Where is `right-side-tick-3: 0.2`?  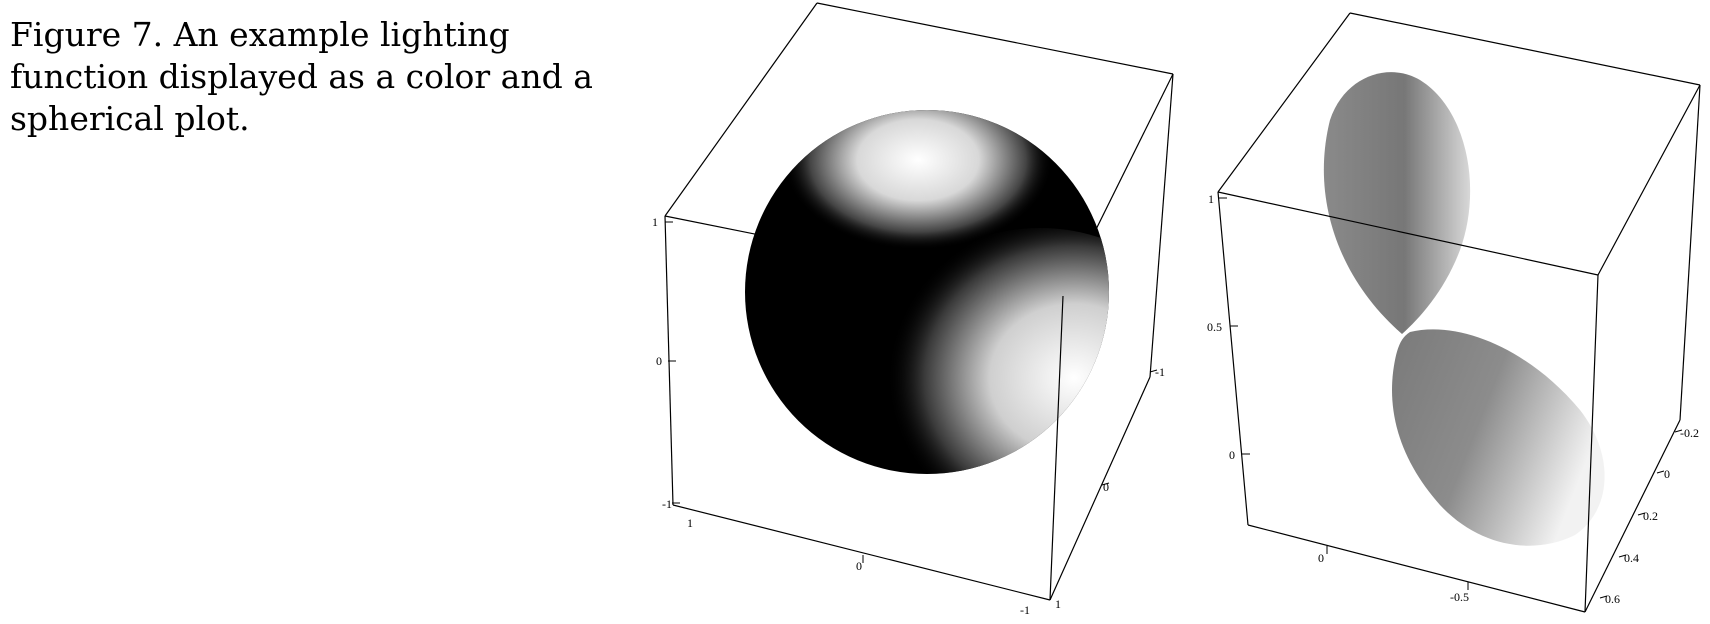
right-side-tick-3: 0.2 is located at coordinates (1650, 516).